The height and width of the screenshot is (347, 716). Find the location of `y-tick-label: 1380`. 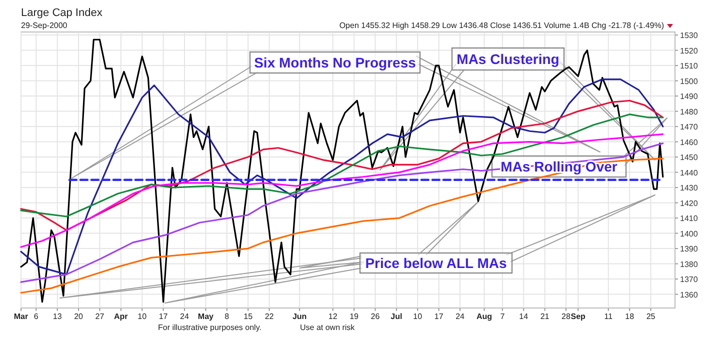

y-tick-label: 1380 is located at coordinates (689, 264).